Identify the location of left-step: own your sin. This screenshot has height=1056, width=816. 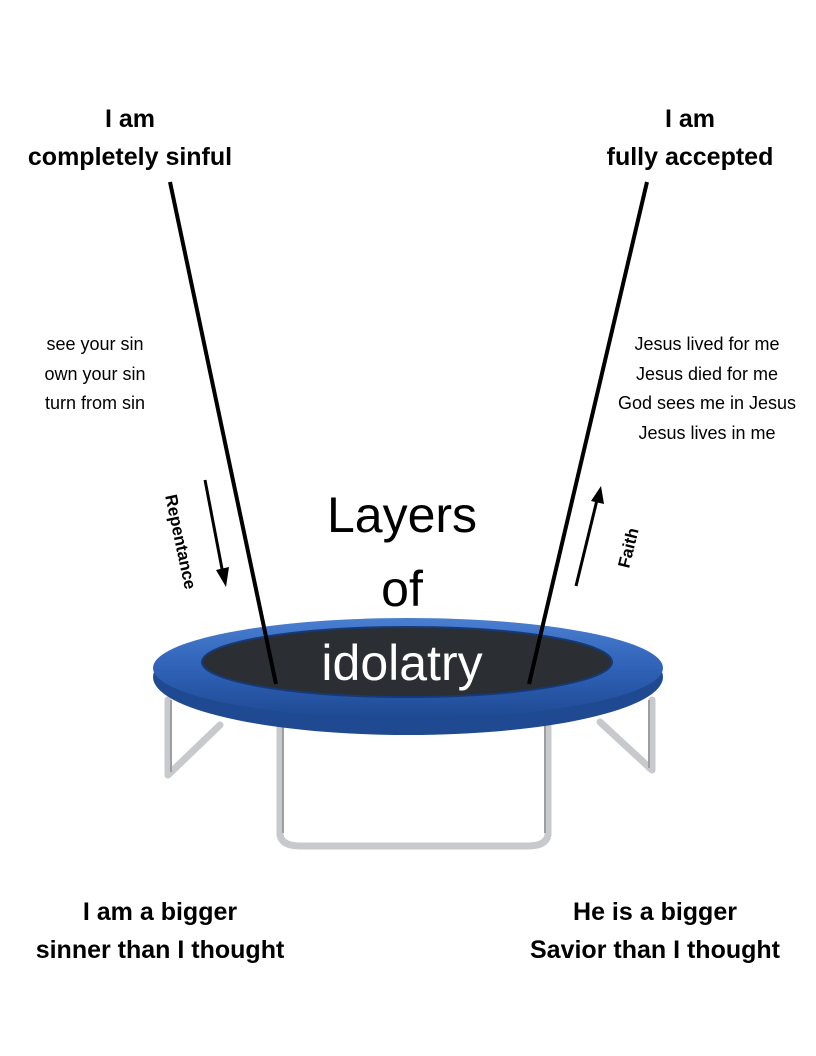
(95, 373).